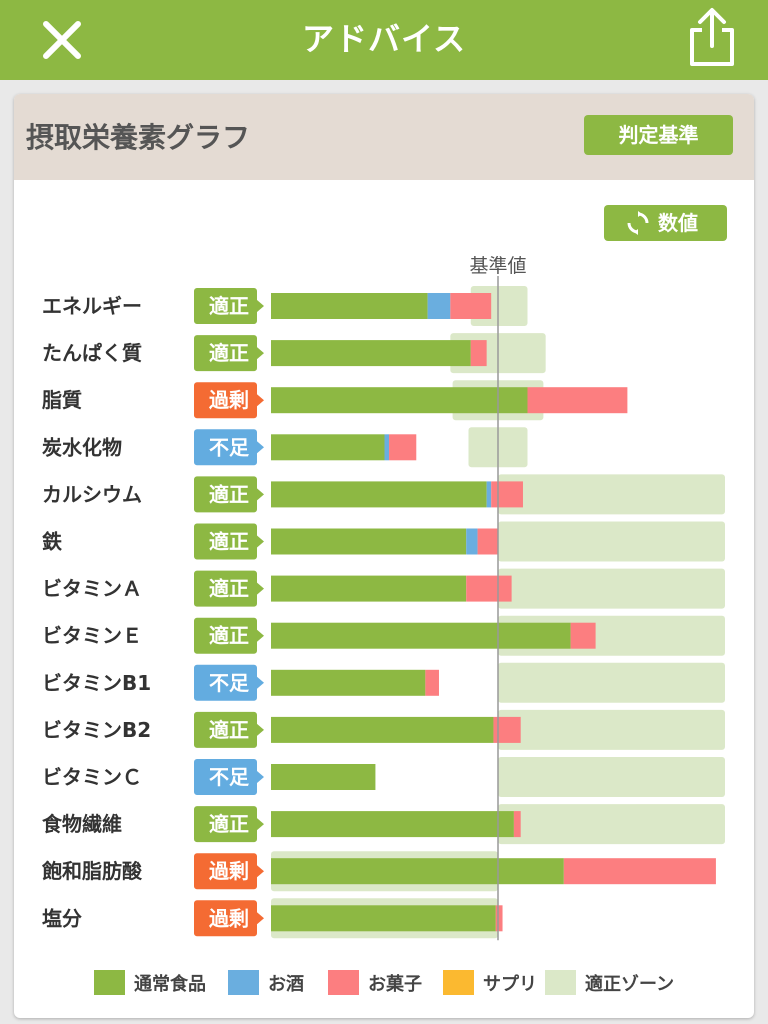  I want to click on refresh-icon, so click(638, 223).